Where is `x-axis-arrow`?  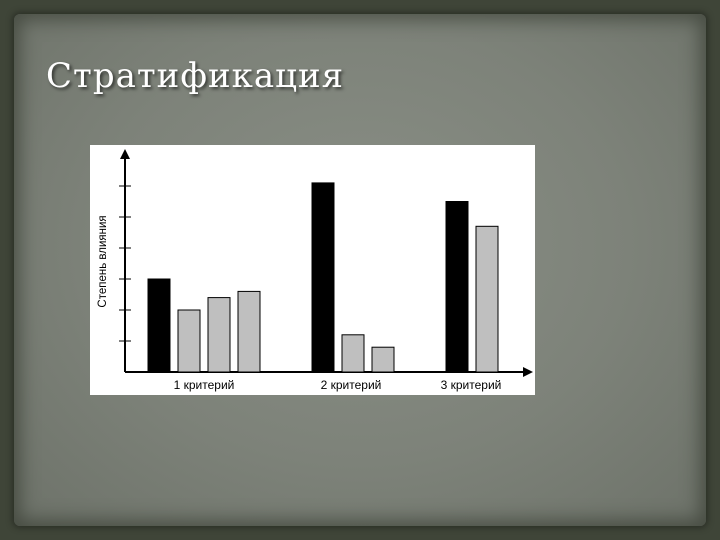 x-axis-arrow is located at coordinates (528, 372).